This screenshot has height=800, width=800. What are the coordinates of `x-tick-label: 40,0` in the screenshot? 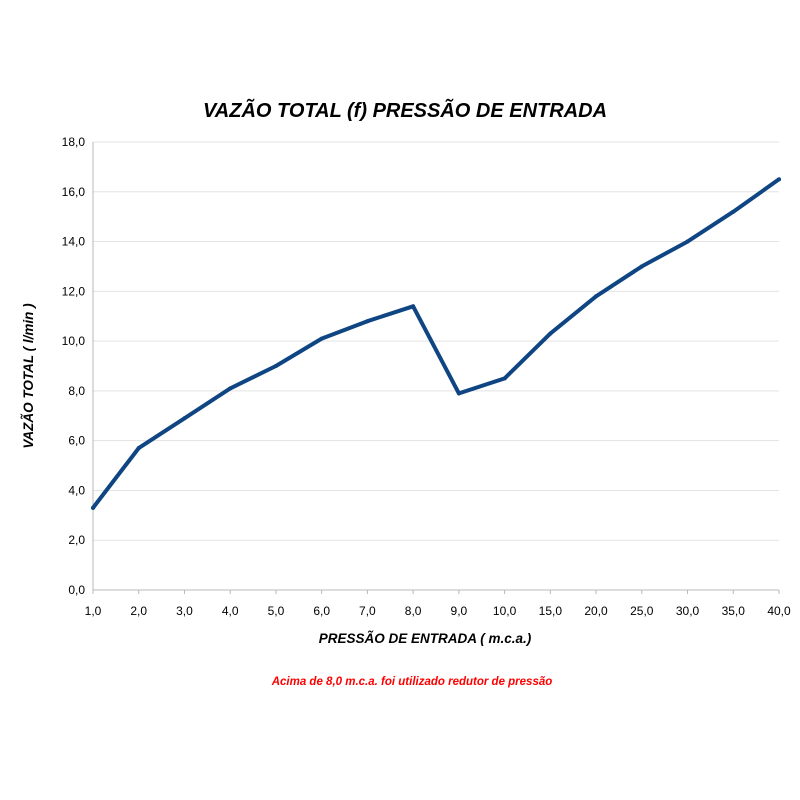 It's located at (779, 611).